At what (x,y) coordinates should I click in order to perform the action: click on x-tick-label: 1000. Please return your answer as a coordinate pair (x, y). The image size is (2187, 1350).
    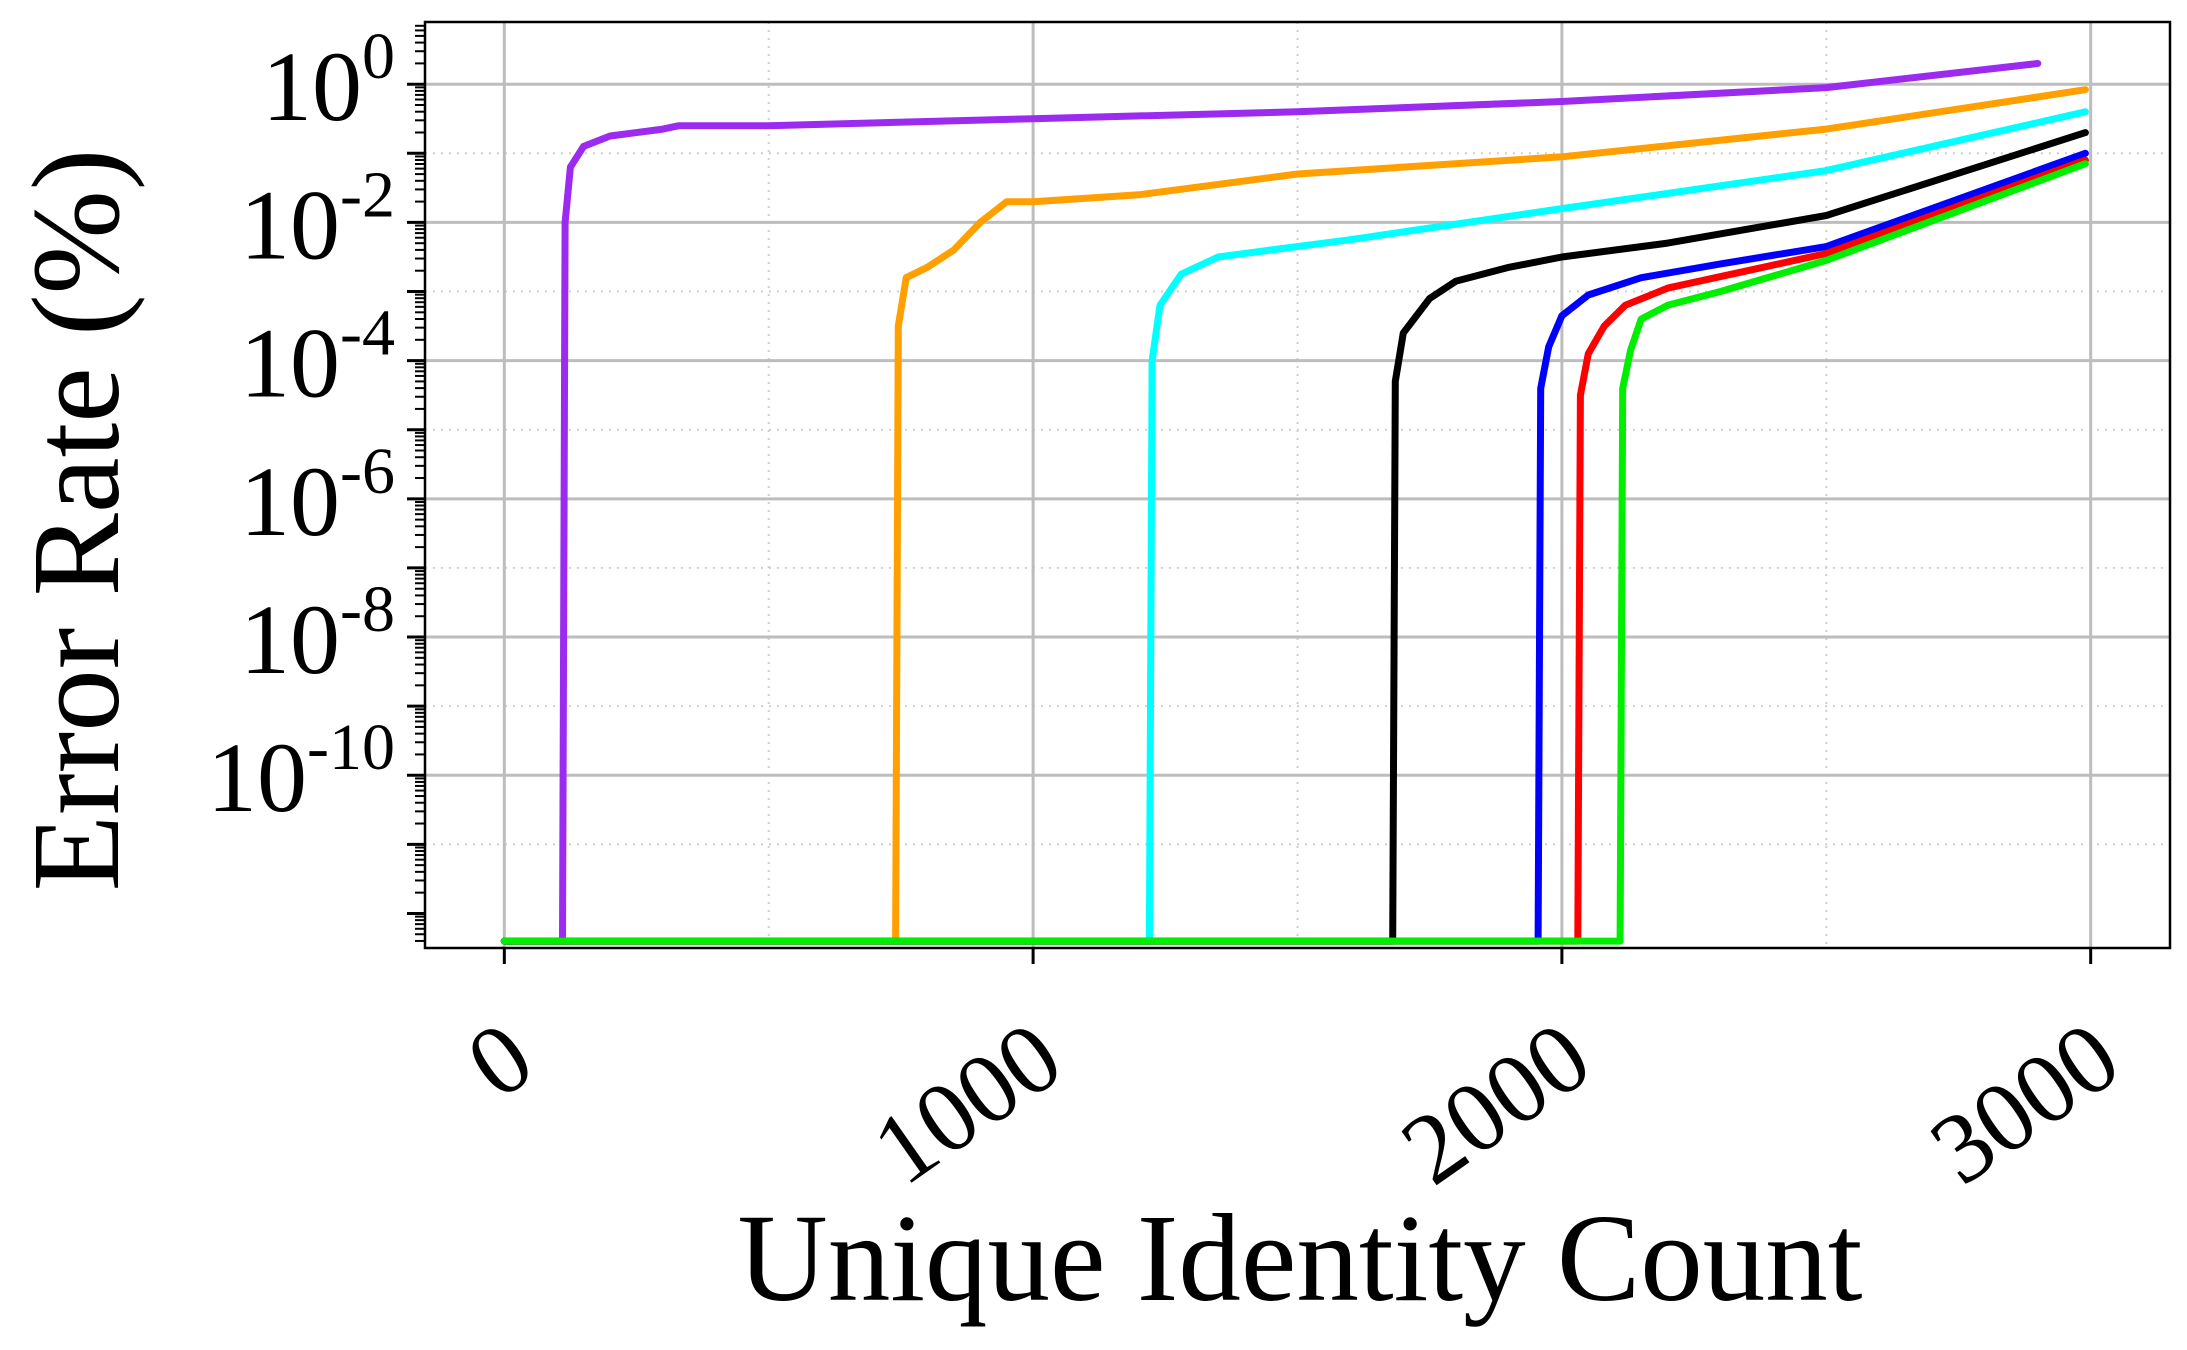
    Looking at the image, I should click on (966, 1103).